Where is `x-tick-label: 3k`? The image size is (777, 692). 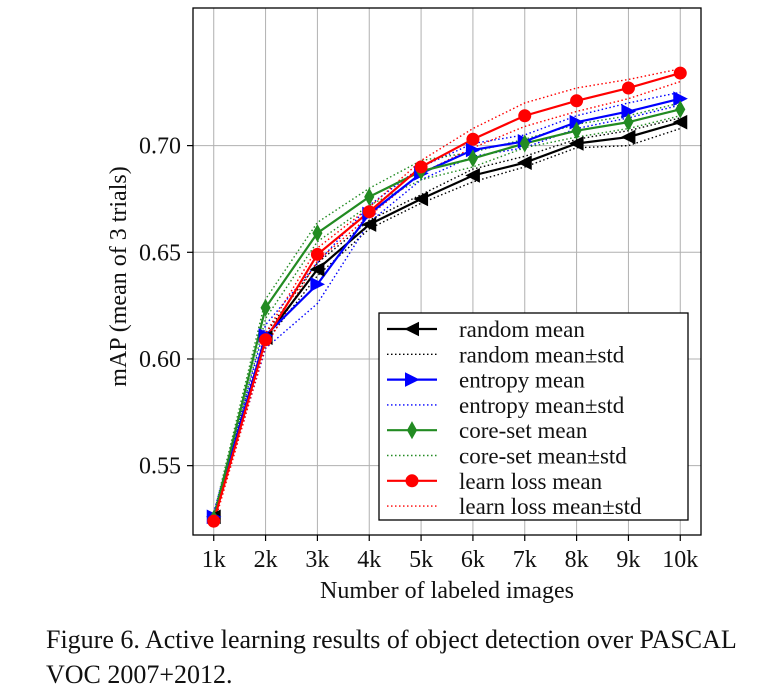
x-tick-label: 3k is located at coordinates (317, 560).